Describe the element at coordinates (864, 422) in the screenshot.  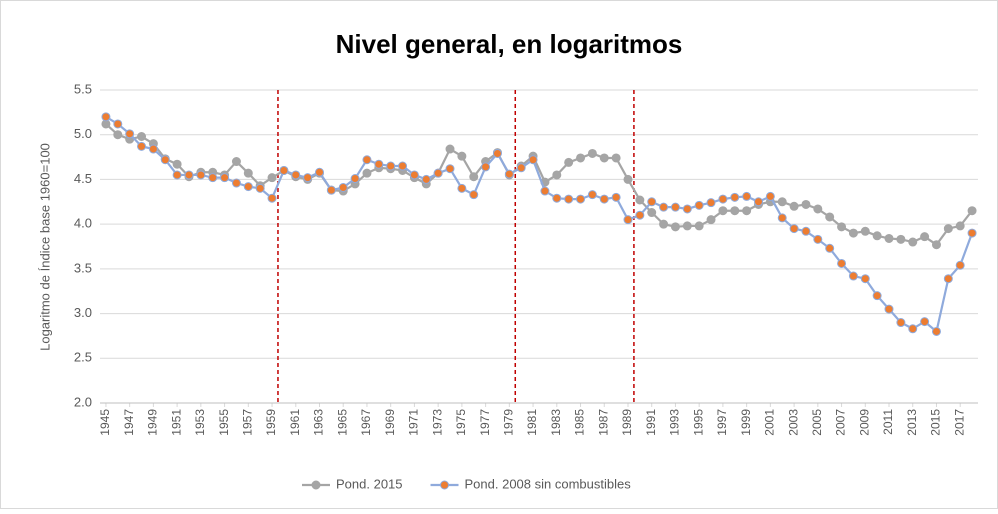
I see `x-tick-label: 2009` at that location.